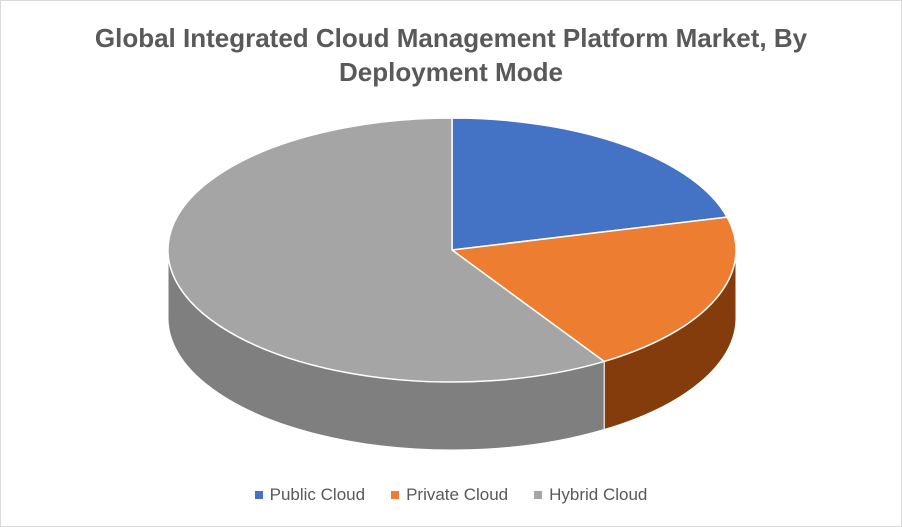 This screenshot has width=902, height=527. Describe the element at coordinates (258, 495) in the screenshot. I see `legend-swatch-public-cloud` at that location.